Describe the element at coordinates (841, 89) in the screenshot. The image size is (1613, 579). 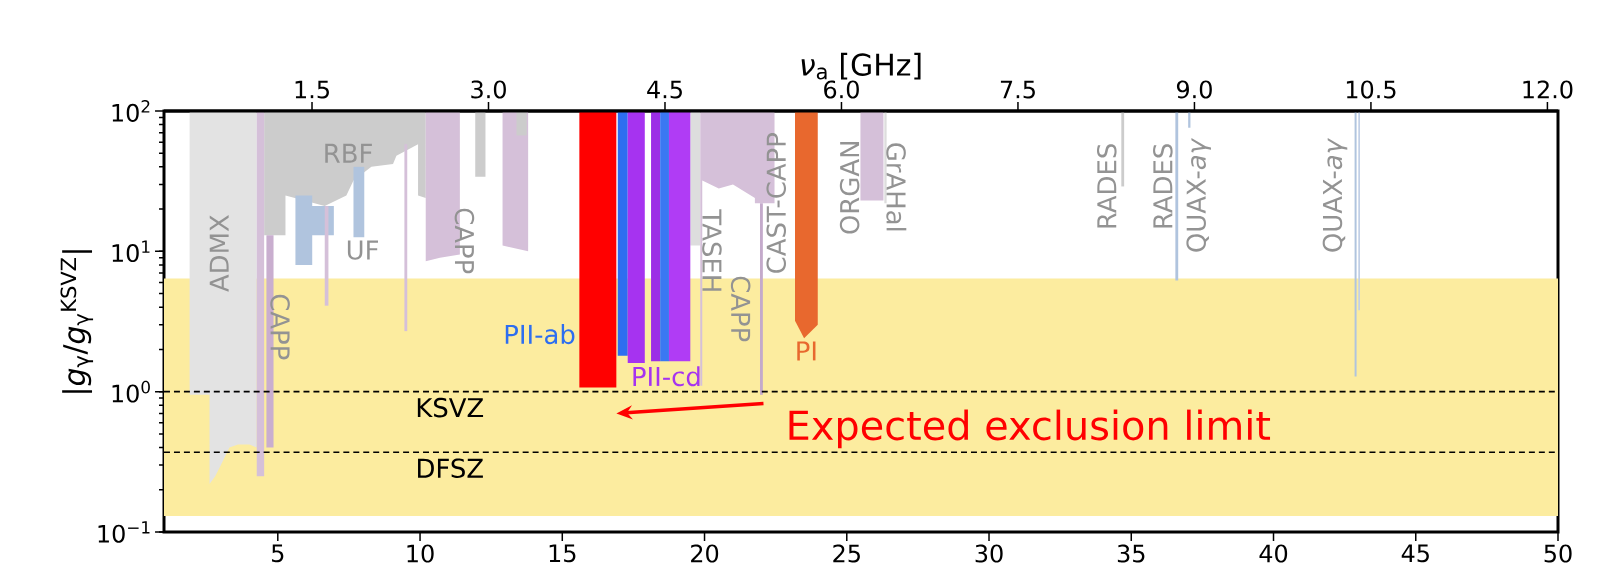
I see `x2-tick-label: 6.0` at that location.